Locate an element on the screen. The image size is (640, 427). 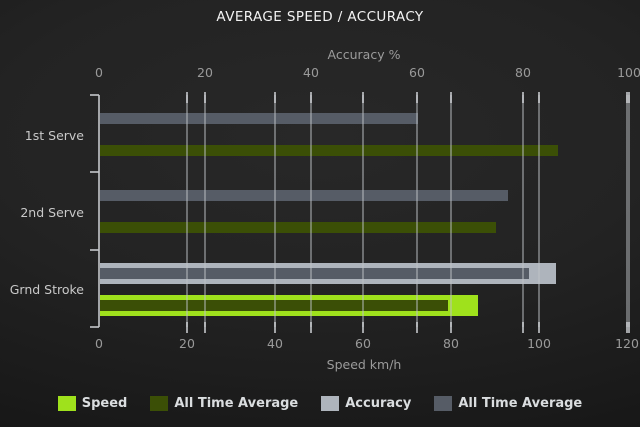
legend-label: Accuracy is located at coordinates (378, 403).